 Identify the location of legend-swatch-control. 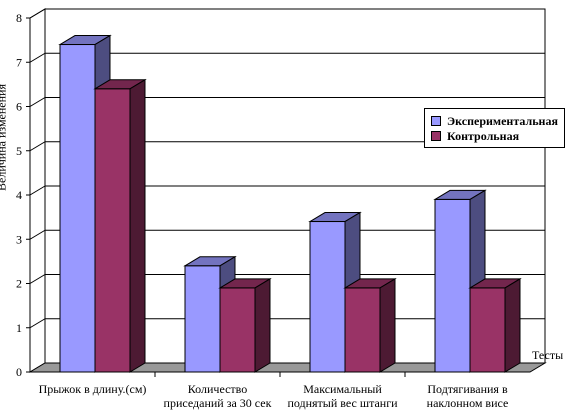
(436, 136).